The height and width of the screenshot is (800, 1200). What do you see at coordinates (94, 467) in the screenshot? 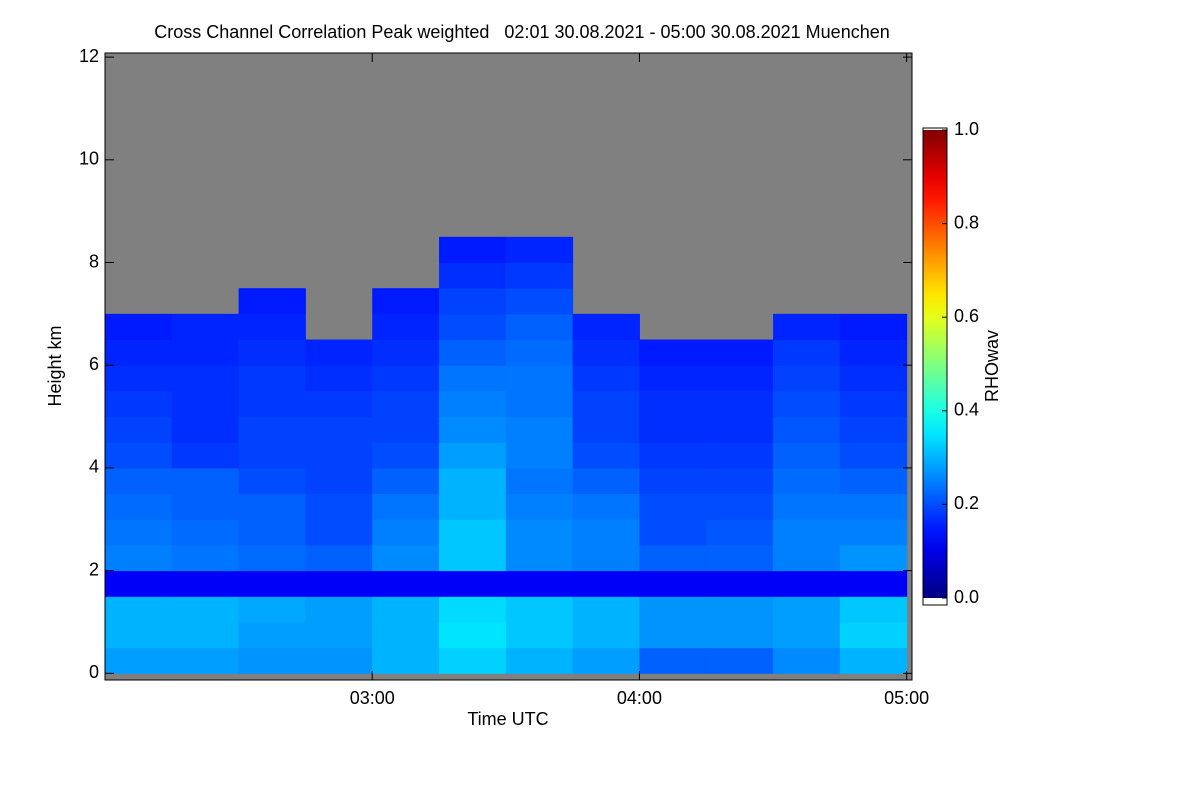
I see `y-tick-label: 4` at bounding box center [94, 467].